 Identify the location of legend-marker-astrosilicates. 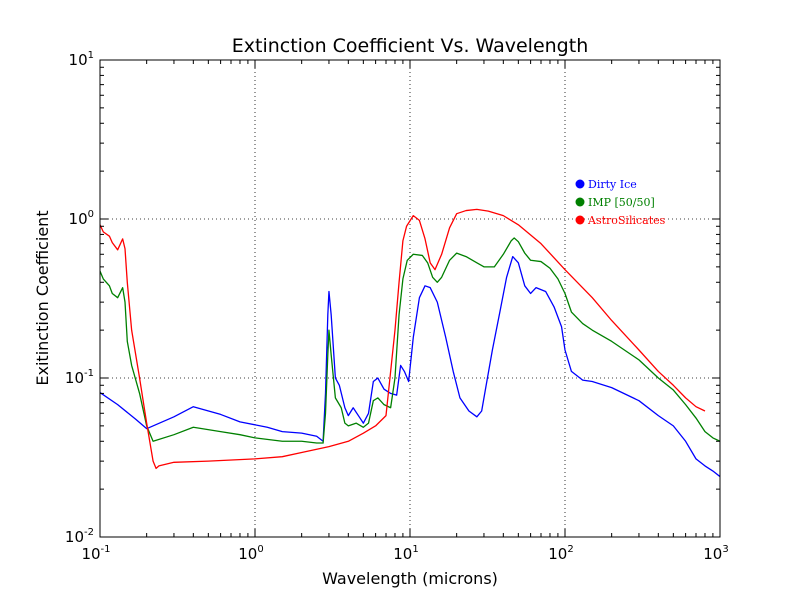
(580, 220).